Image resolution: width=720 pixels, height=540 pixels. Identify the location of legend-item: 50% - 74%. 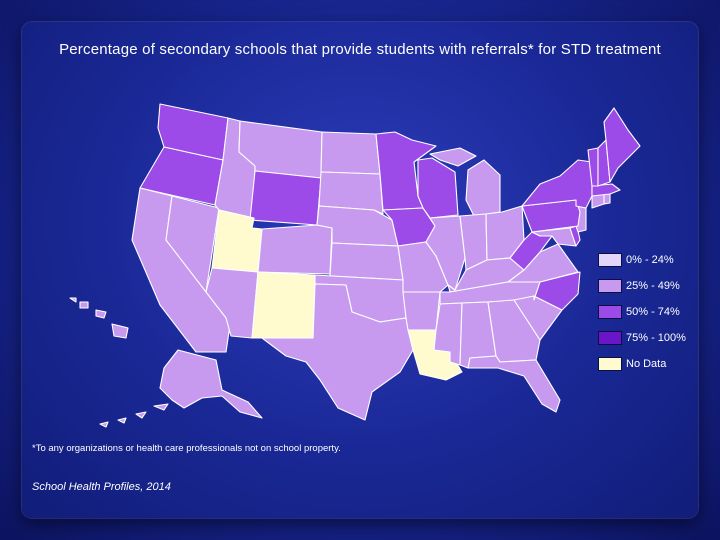
(648, 312).